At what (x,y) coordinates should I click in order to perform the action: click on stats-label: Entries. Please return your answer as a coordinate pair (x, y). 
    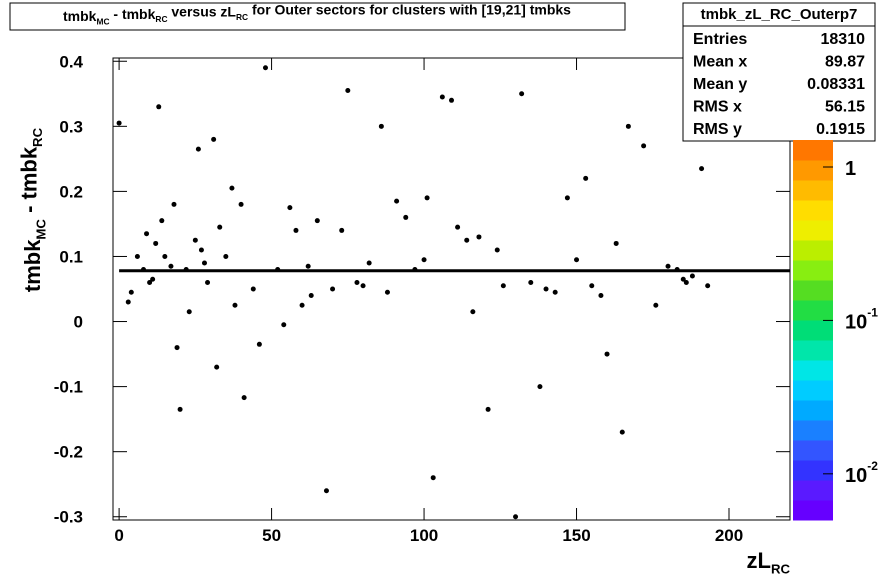
    Looking at the image, I should click on (720, 39).